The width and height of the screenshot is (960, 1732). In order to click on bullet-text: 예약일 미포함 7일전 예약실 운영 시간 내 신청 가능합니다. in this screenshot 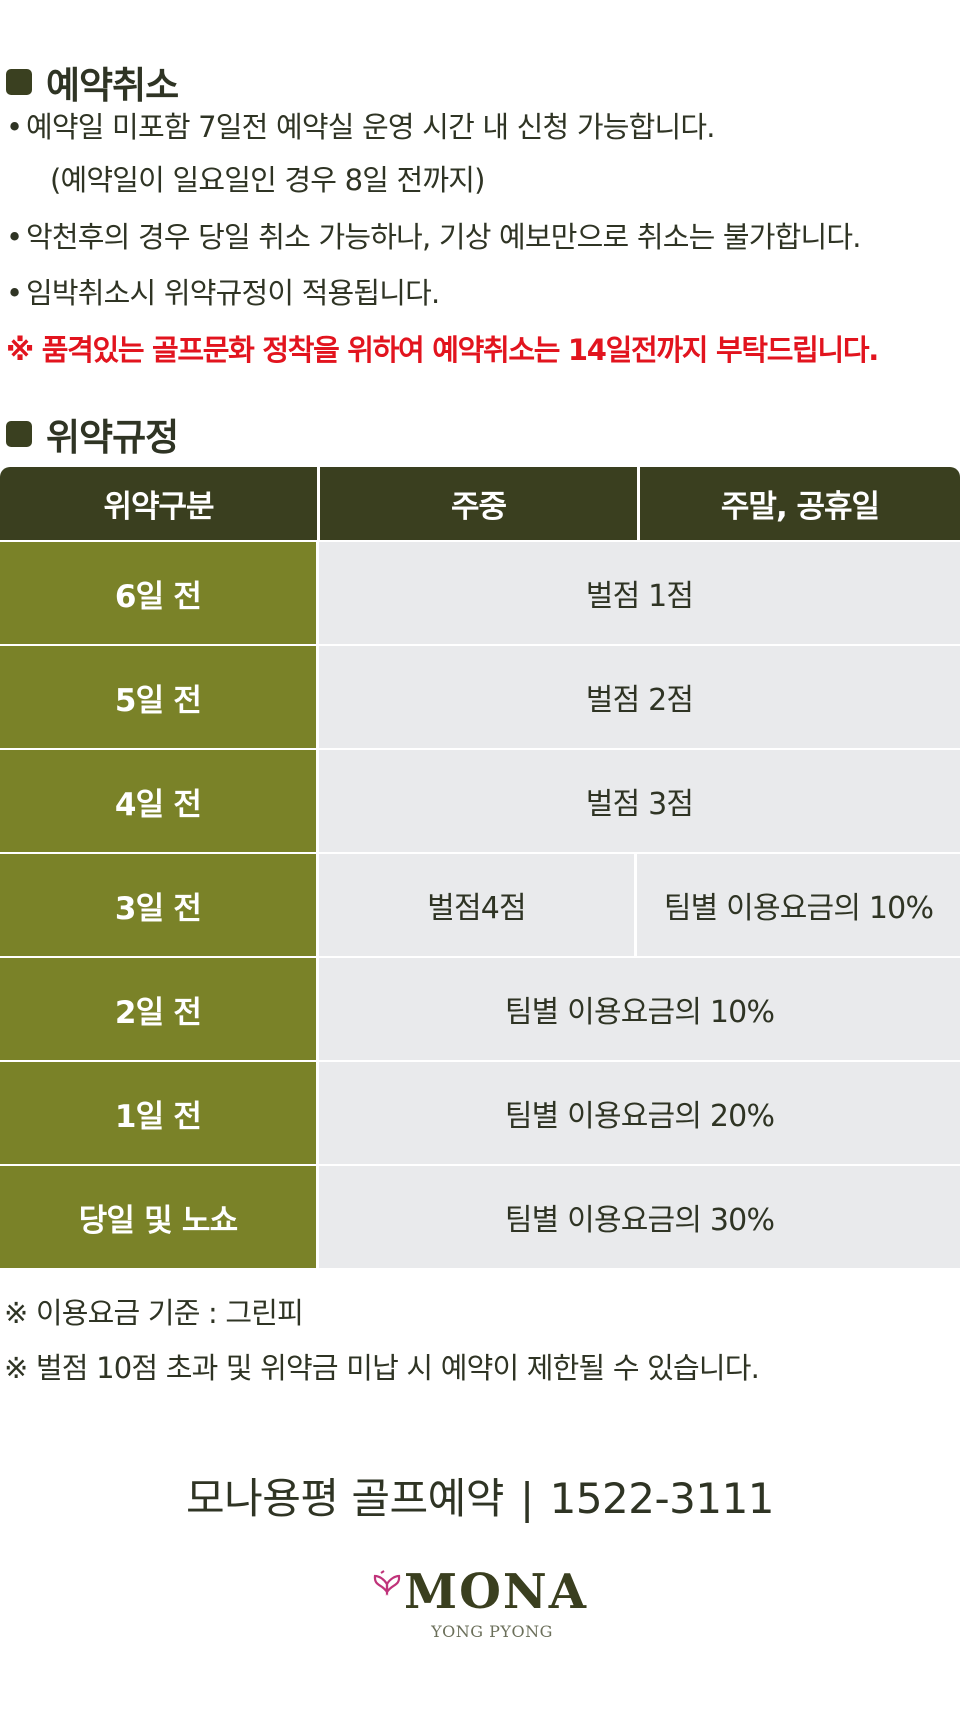, I will do `click(370, 127)`.